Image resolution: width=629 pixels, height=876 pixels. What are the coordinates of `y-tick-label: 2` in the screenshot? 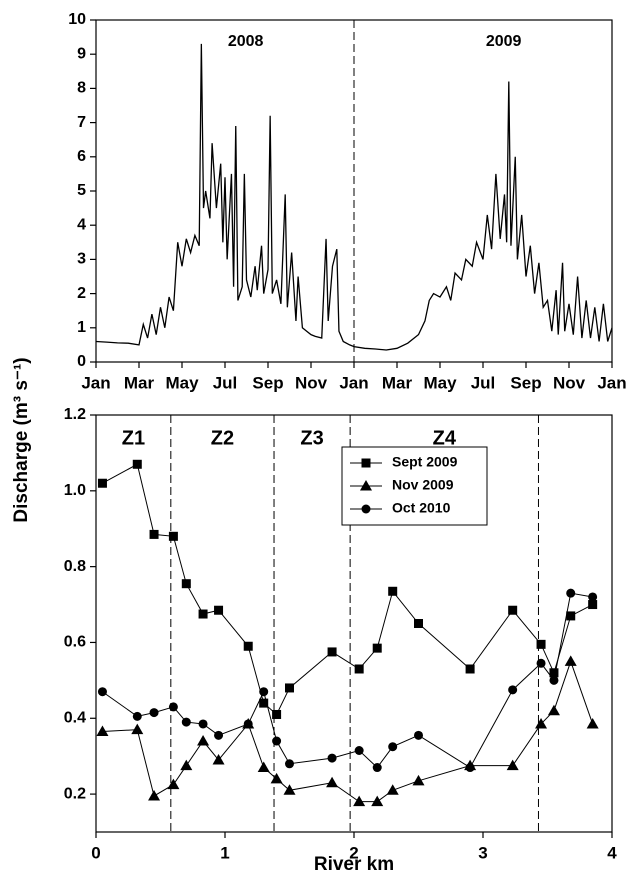 It's located at (81, 293).